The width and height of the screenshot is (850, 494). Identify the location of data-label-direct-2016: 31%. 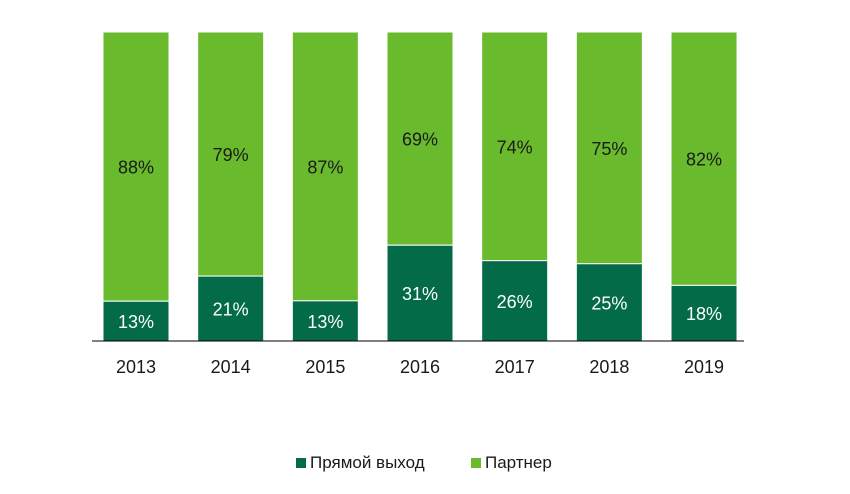
(420, 294).